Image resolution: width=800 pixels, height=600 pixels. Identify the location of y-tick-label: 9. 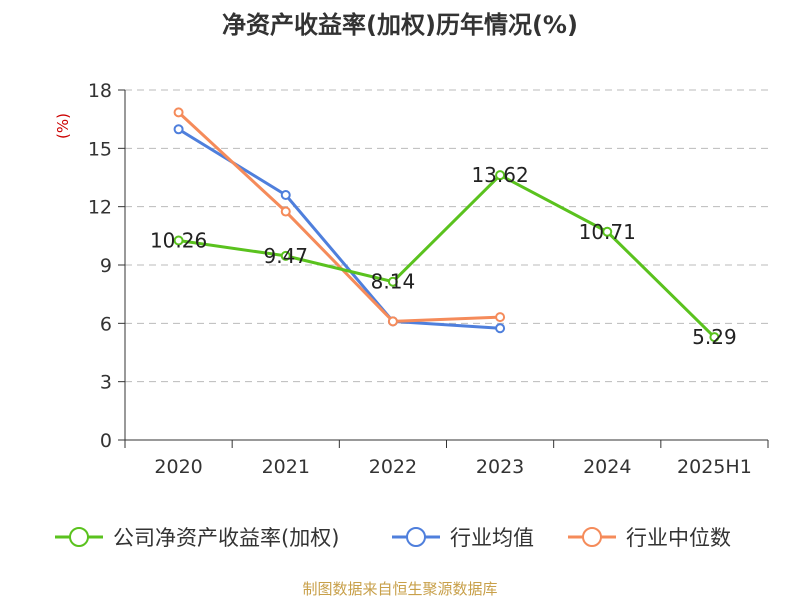
(106, 266).